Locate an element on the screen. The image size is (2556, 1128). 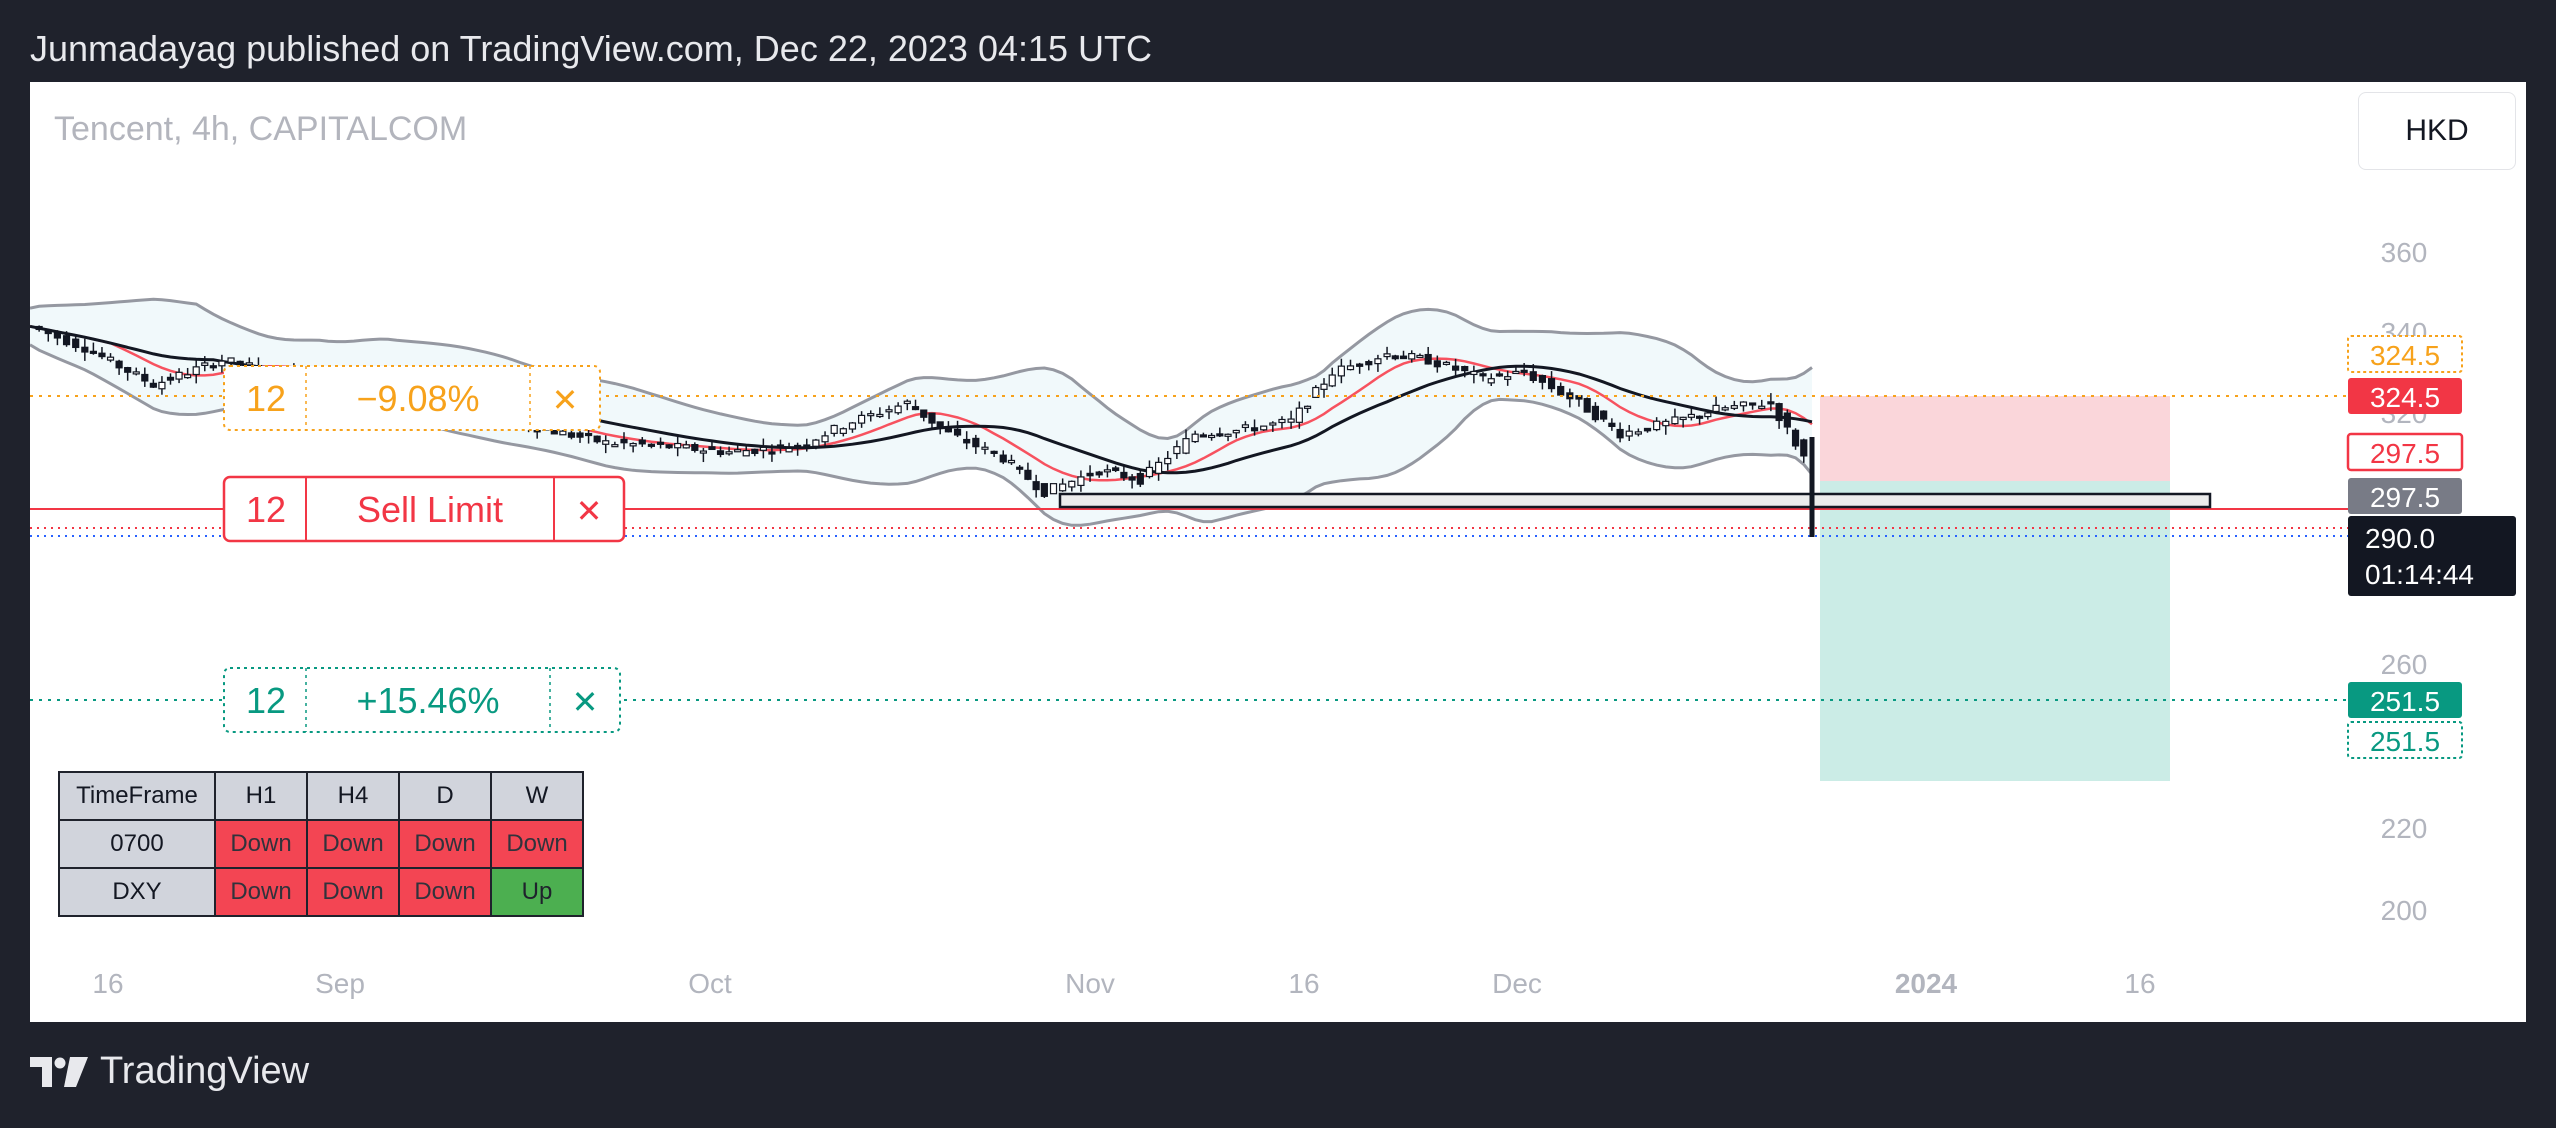
price-label-stop: 324.5 is located at coordinates (2405, 397).